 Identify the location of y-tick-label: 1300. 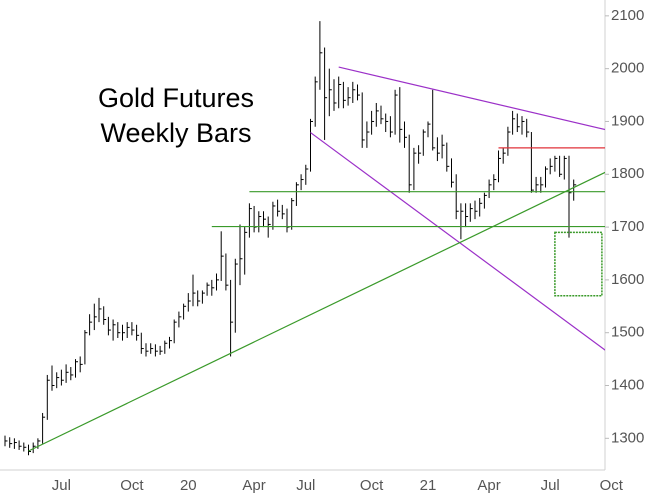
(627, 437).